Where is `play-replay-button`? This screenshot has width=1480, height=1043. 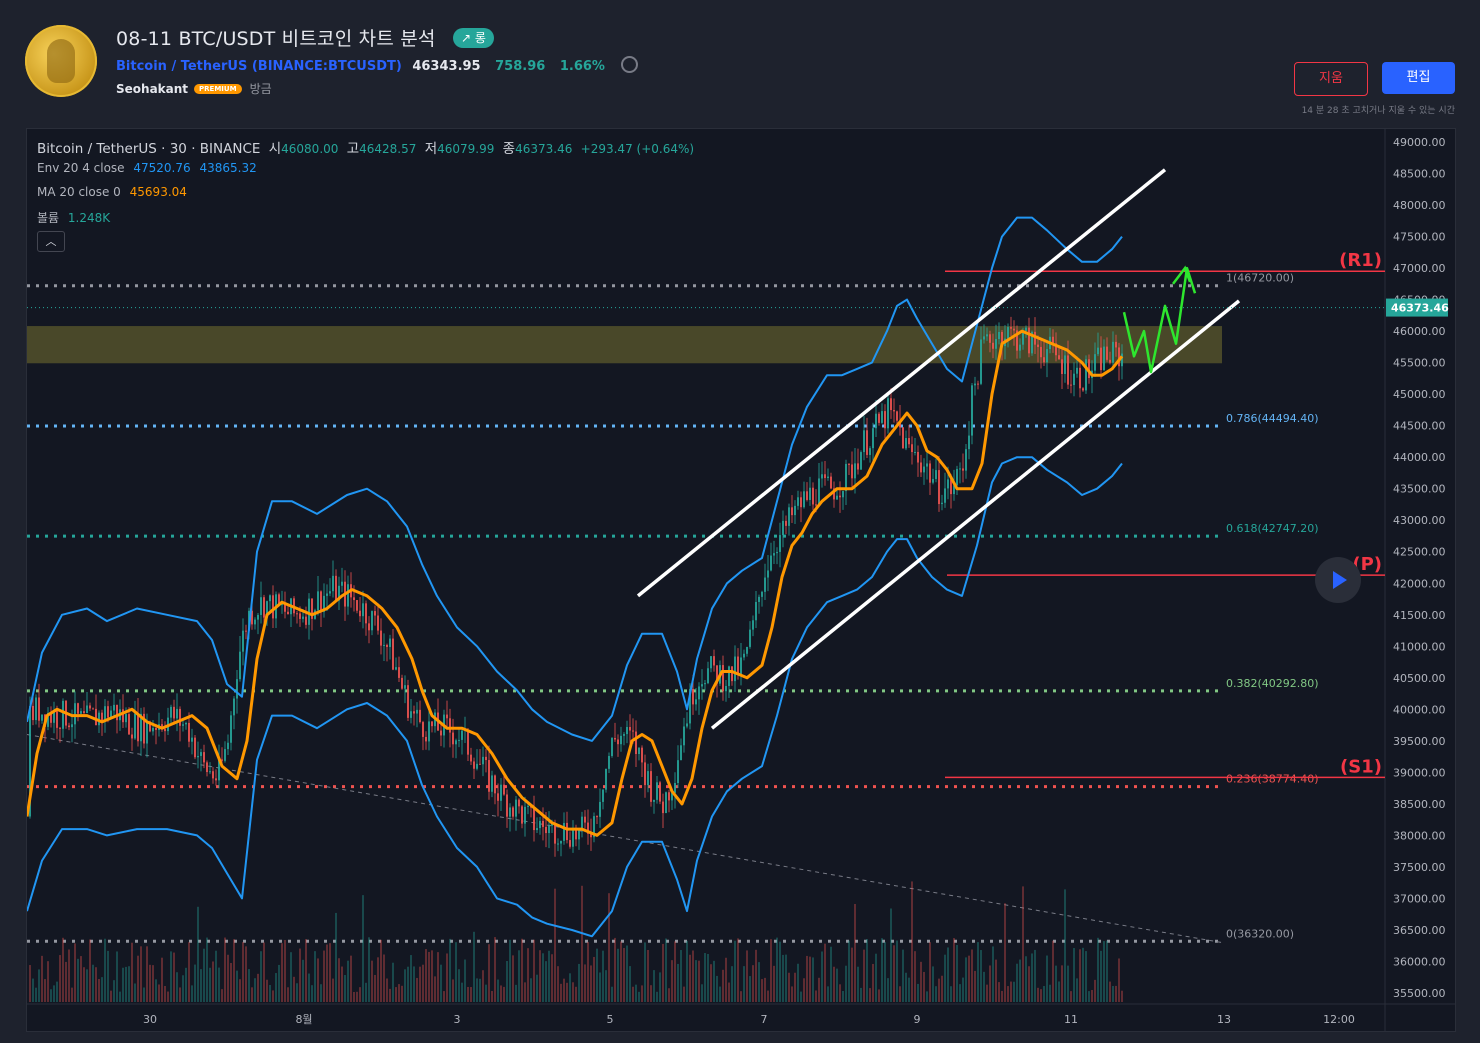
play-replay-button is located at coordinates (1338, 580).